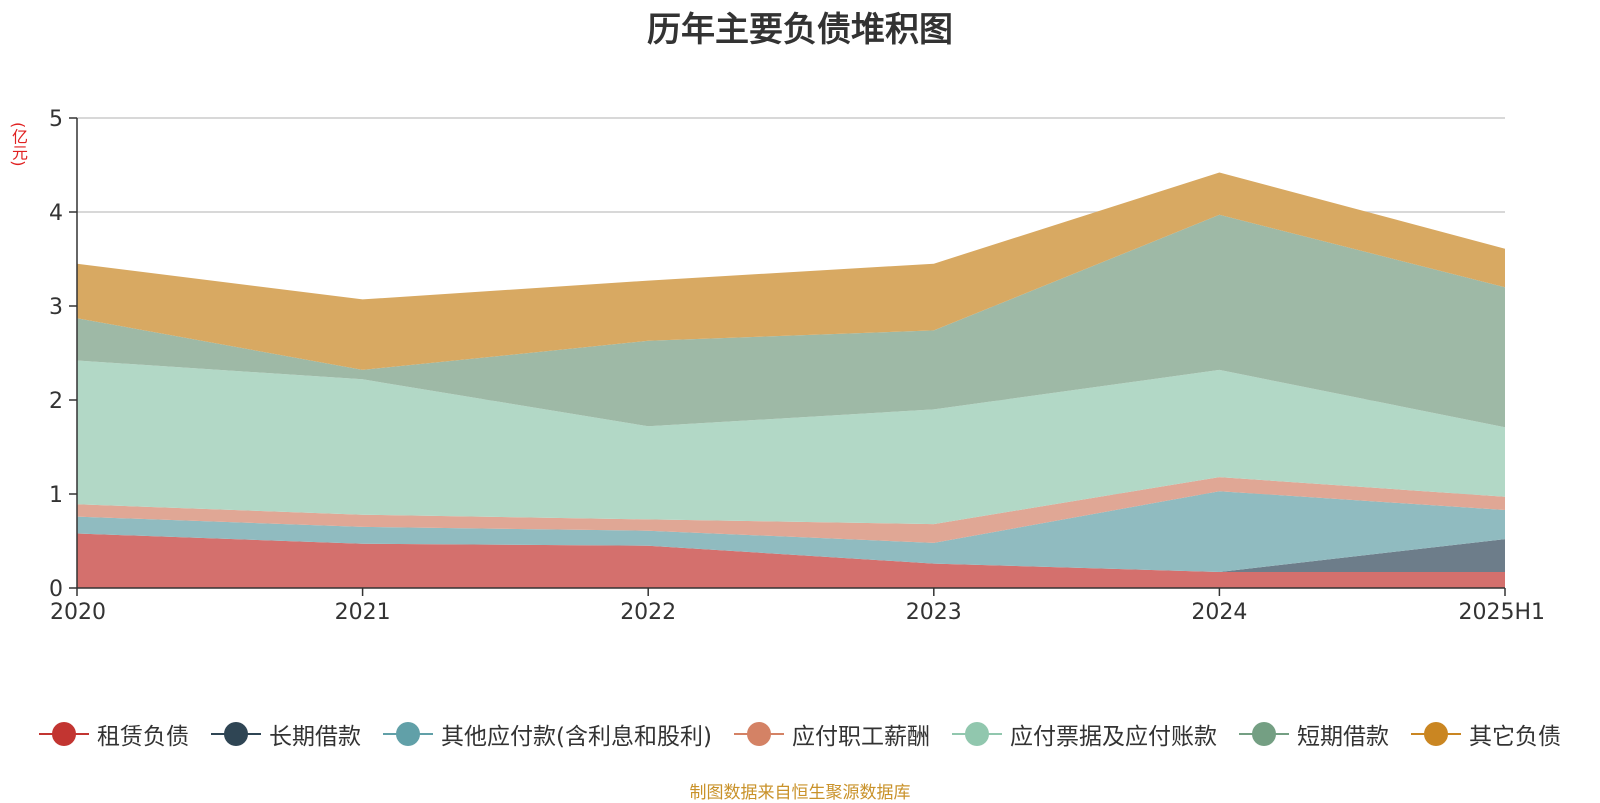 The height and width of the screenshot is (803, 1600). Describe the element at coordinates (56, 119) in the screenshot. I see `y-tick-label-5: 5` at that location.